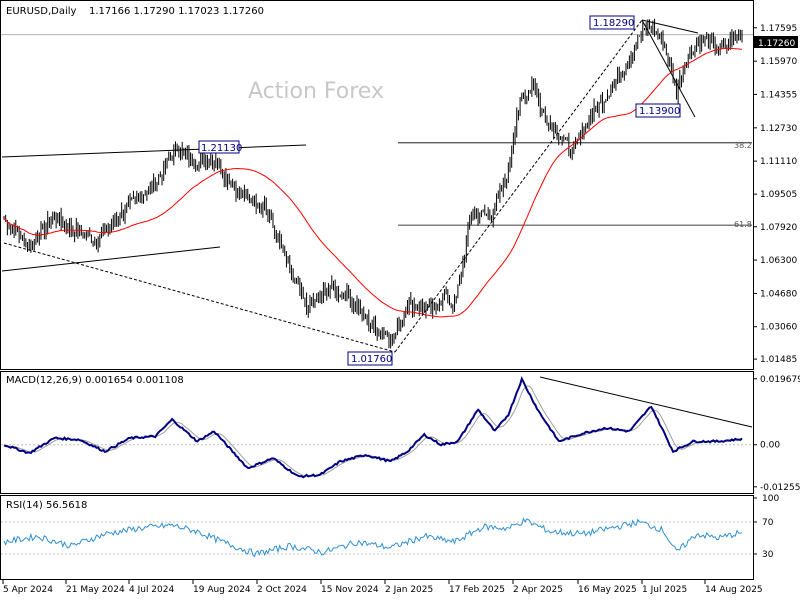  I want to click on label-113900: 1.13900, so click(658, 110).